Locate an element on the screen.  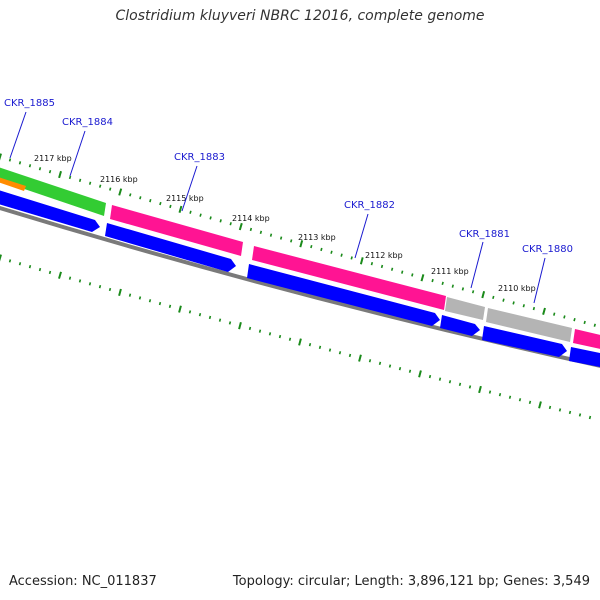
gene-ckr-1882-bar is located at coordinates (349, 278).